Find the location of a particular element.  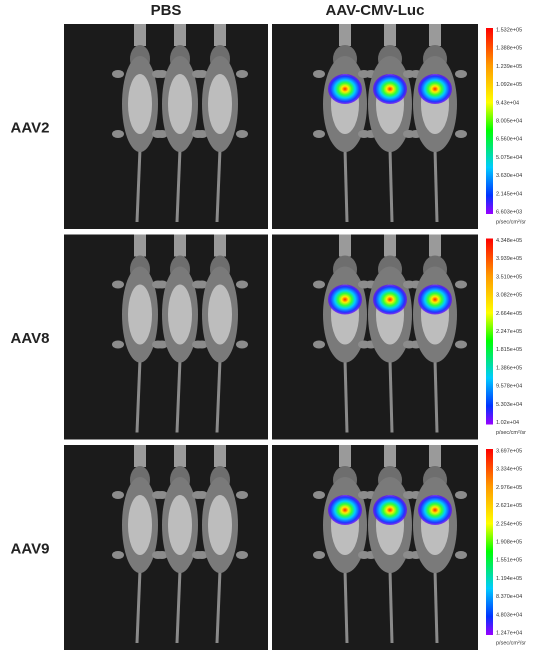

scale-tick: 3.082e+05 is located at coordinates (509, 296).